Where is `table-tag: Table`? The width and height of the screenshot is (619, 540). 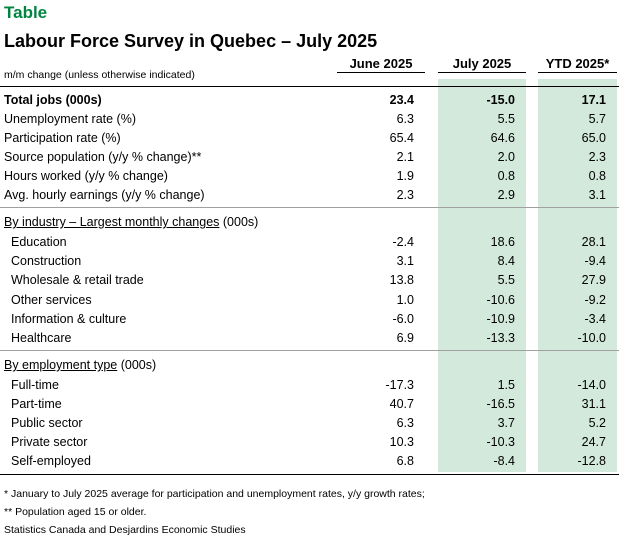 table-tag: Table is located at coordinates (26, 12).